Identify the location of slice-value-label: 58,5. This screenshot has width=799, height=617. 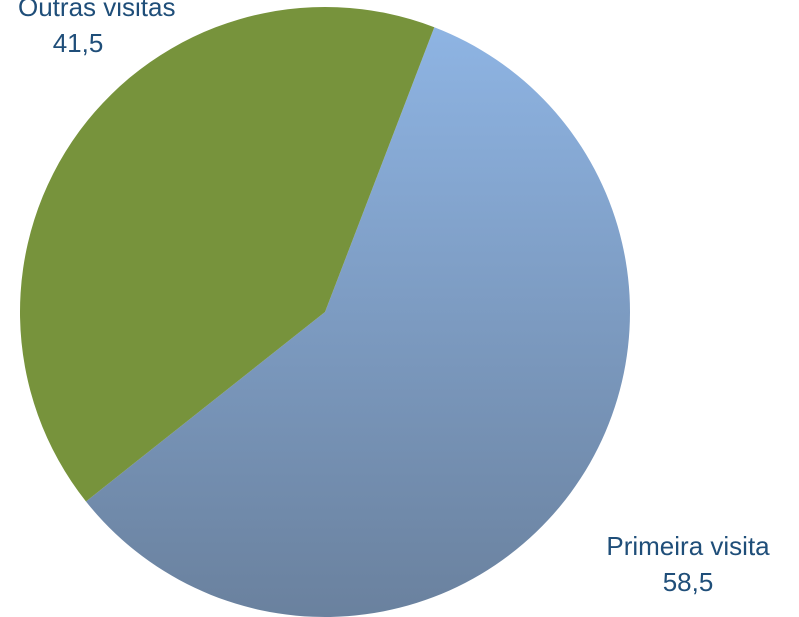
(688, 582).